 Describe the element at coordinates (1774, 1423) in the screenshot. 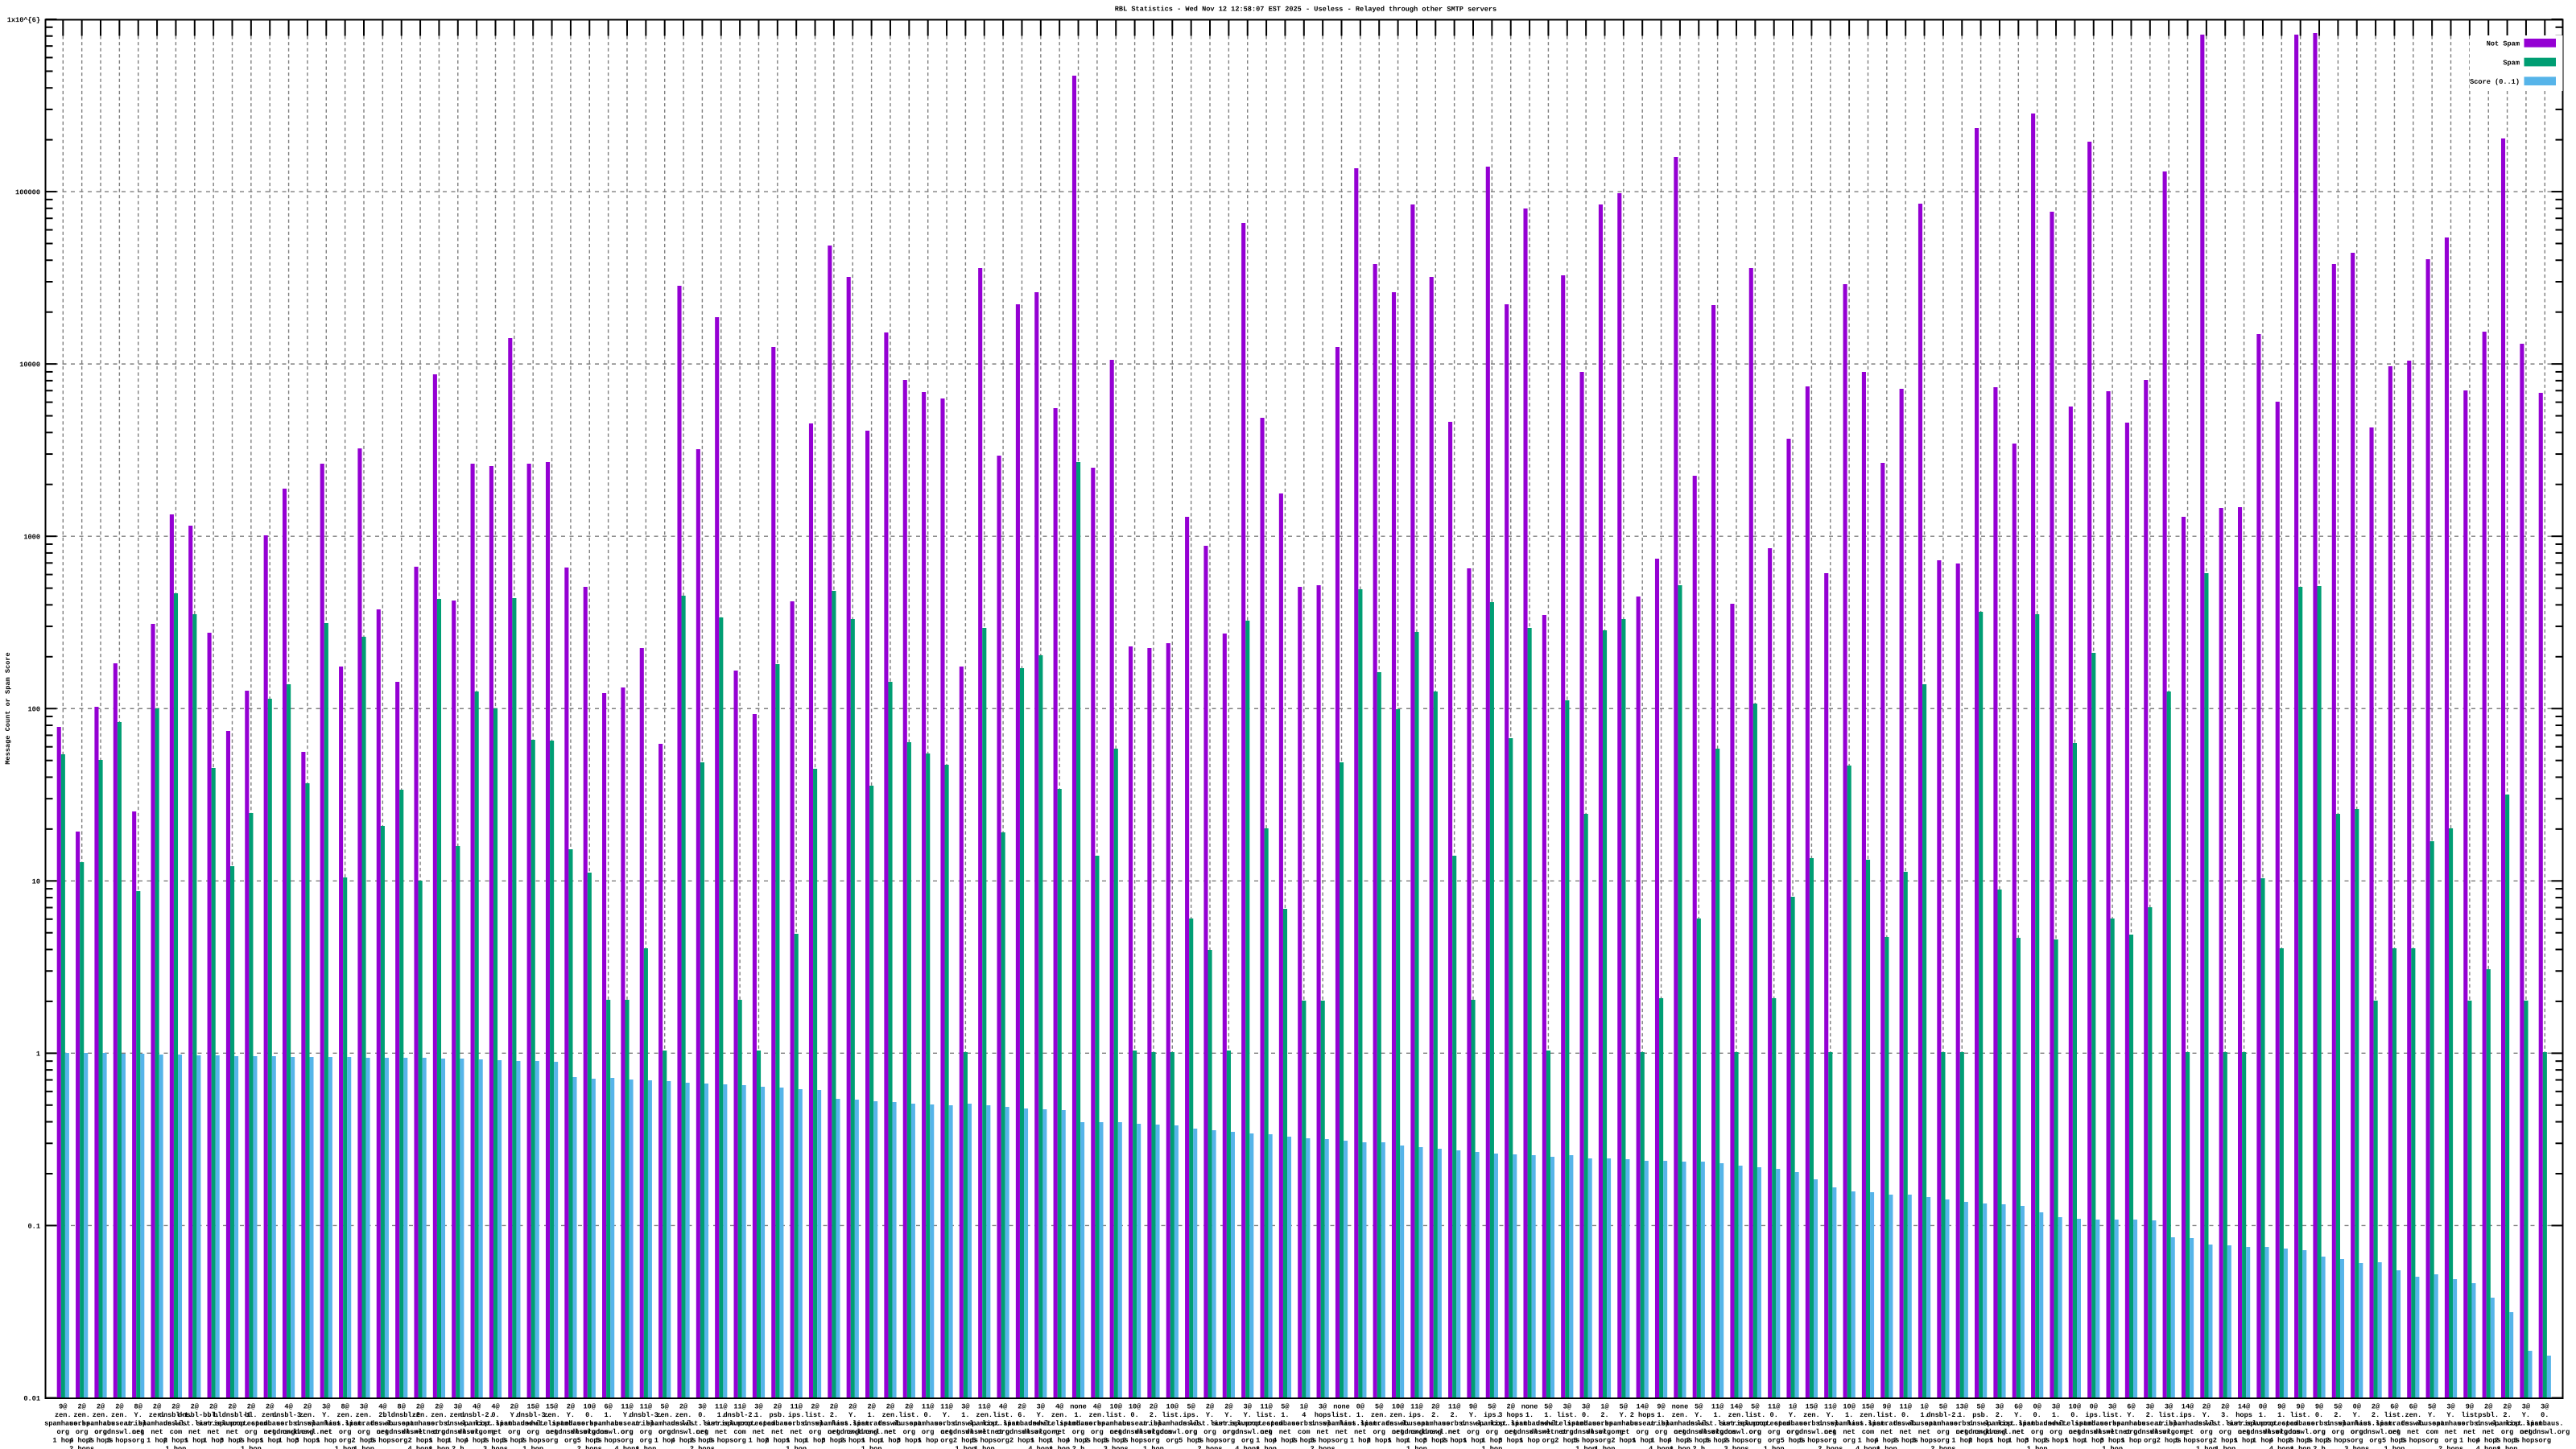

I see `svg-text: protected.` at that location.